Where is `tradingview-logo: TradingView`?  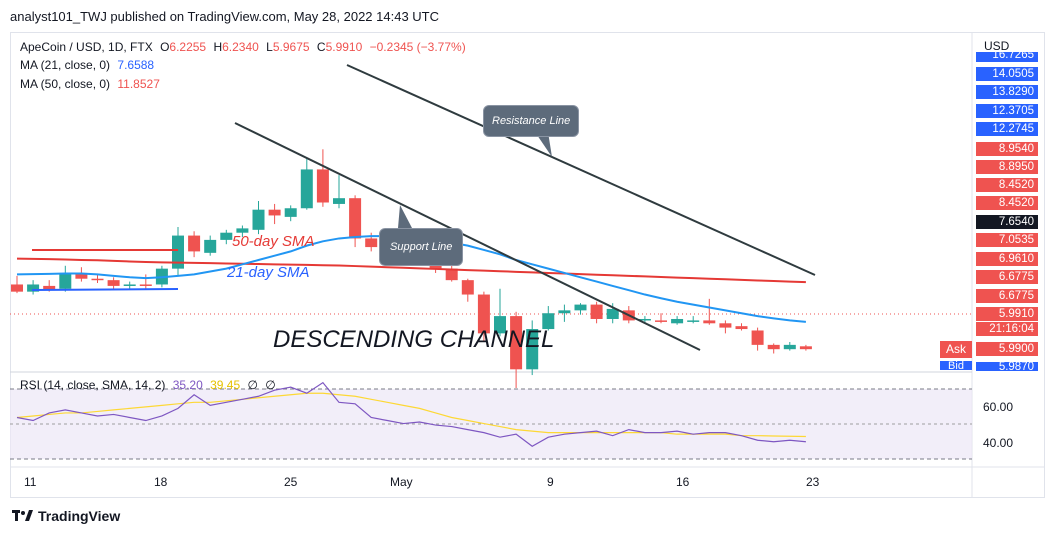
tradingview-logo: TradingView is located at coordinates (66, 516).